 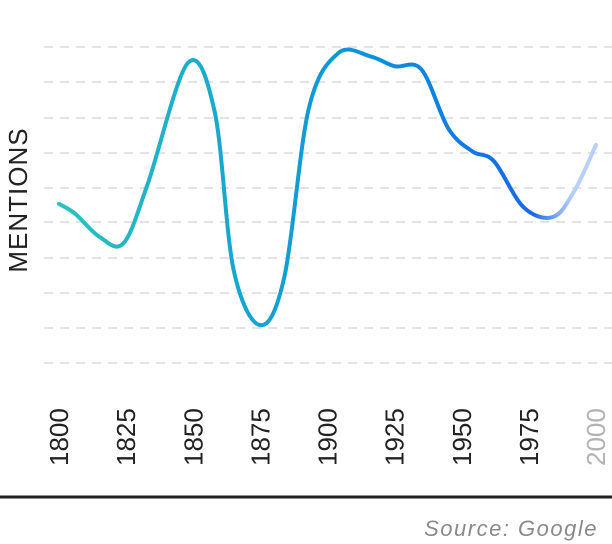 What do you see at coordinates (193, 437) in the screenshot?
I see `x-tick-label: 1850` at bounding box center [193, 437].